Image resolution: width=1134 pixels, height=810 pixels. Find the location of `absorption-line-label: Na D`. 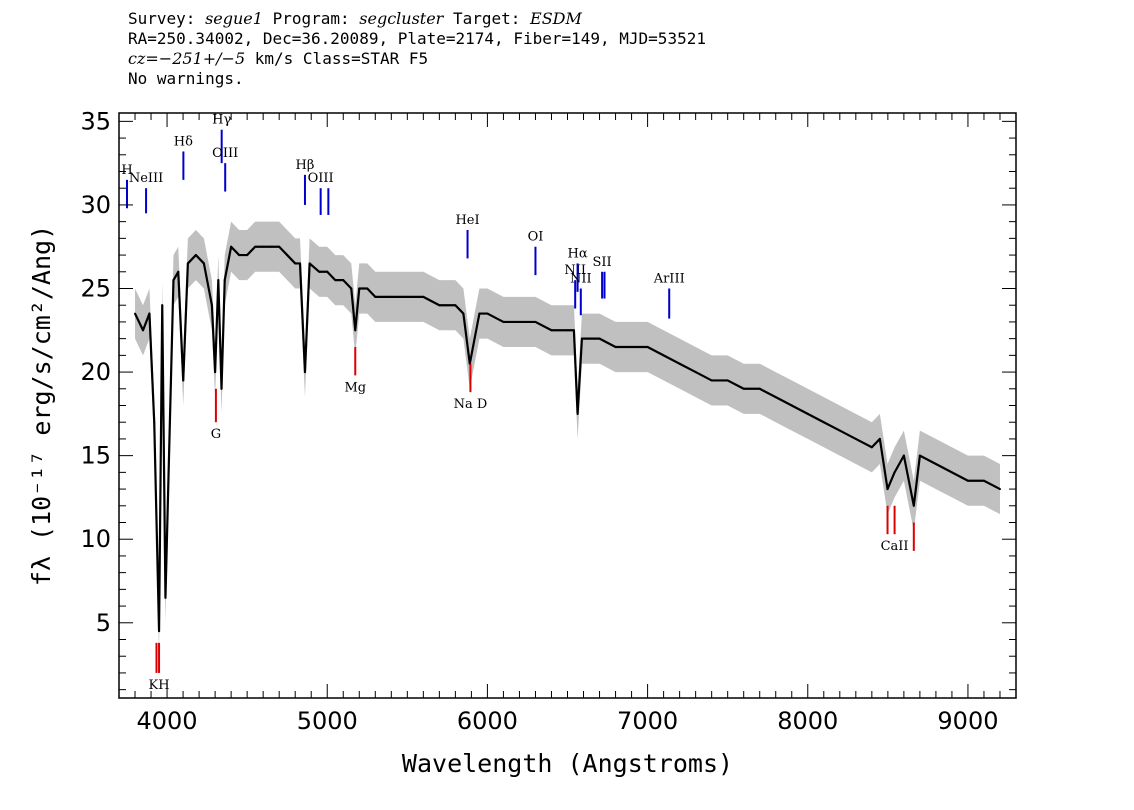

absorption-line-label: Na D is located at coordinates (471, 404).